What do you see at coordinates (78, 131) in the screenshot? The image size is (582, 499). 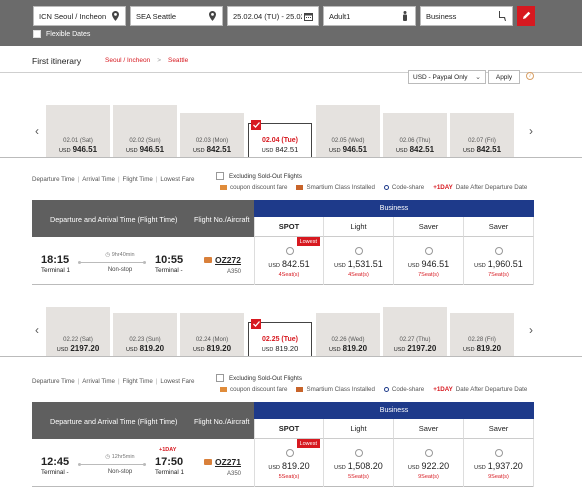 I see `date-option: 02.01 (Sat) USD 946.51` at bounding box center [78, 131].